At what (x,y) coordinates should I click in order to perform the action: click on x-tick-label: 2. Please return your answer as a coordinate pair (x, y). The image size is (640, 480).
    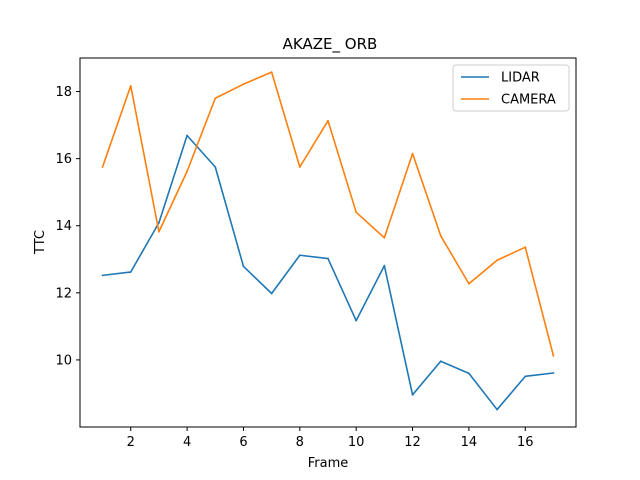
    Looking at the image, I should click on (131, 442).